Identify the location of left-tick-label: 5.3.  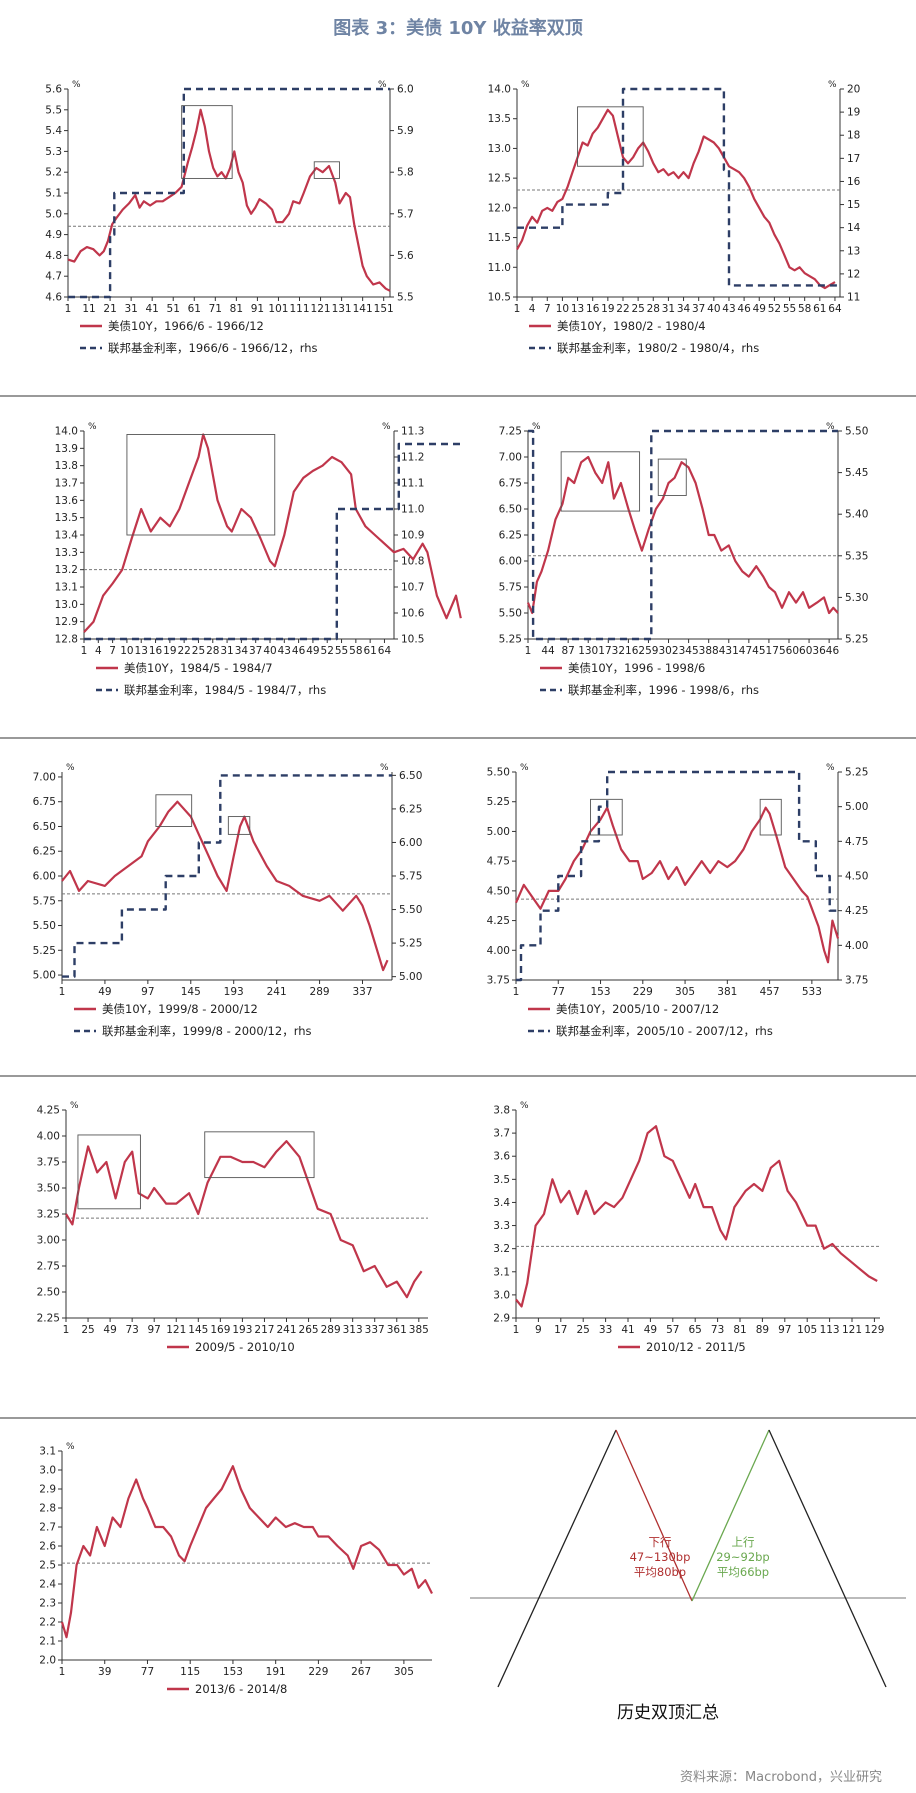
(53, 152).